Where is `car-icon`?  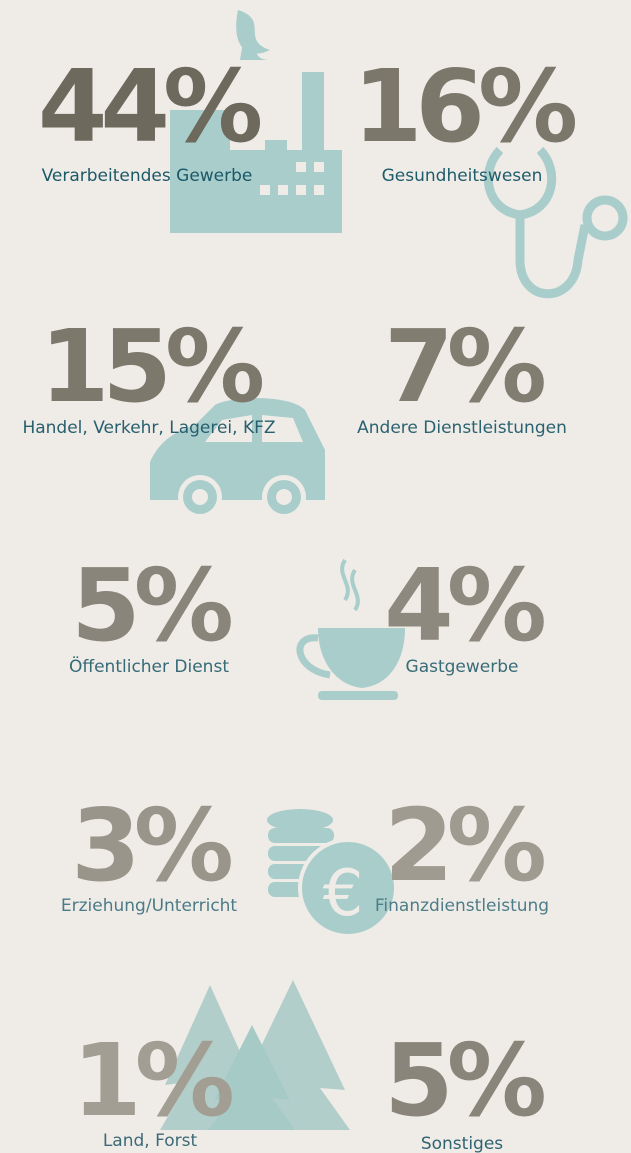
car-icon is located at coordinates (237, 458).